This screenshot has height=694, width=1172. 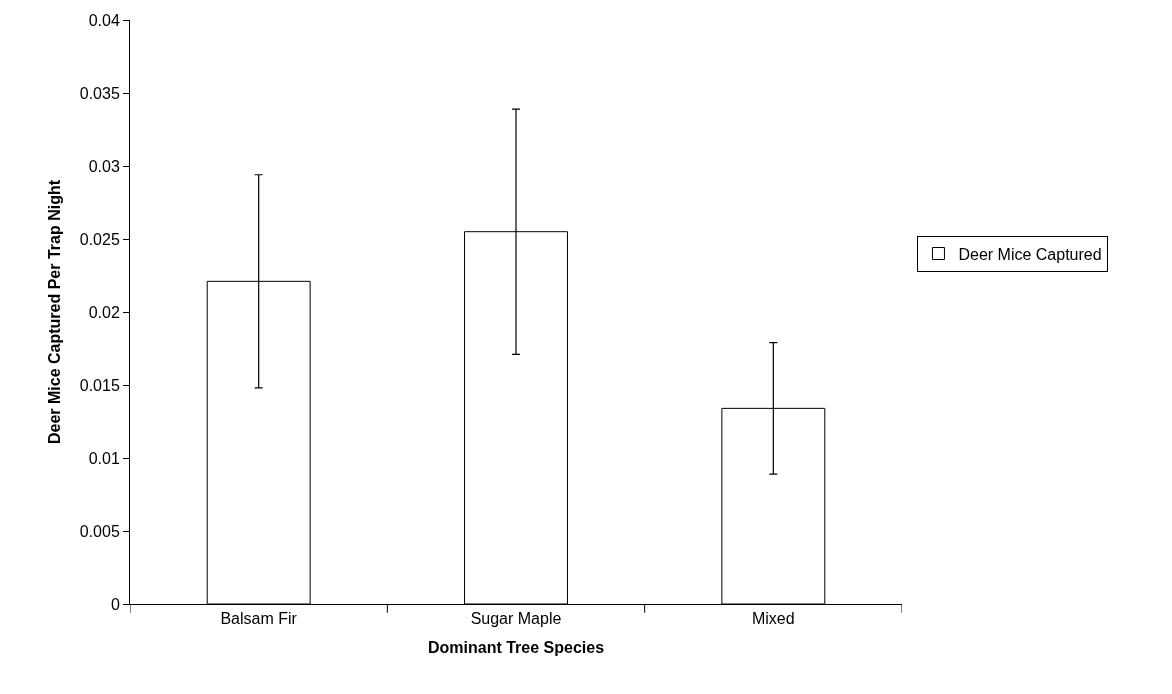 I want to click on y-tick-label: 0.01, so click(x=104, y=458).